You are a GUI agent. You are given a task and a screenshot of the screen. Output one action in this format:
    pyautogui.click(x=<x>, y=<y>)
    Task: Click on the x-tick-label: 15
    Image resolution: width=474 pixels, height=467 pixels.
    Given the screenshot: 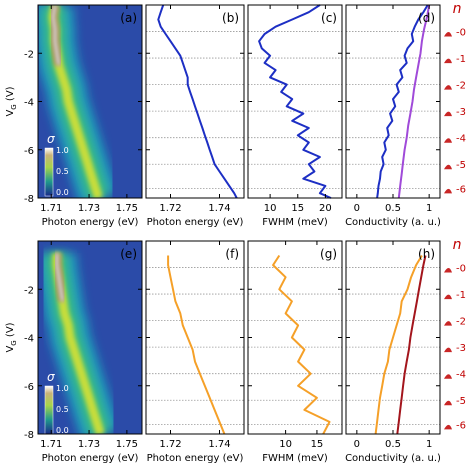 What is the action you would take?
    pyautogui.click(x=297, y=208)
    